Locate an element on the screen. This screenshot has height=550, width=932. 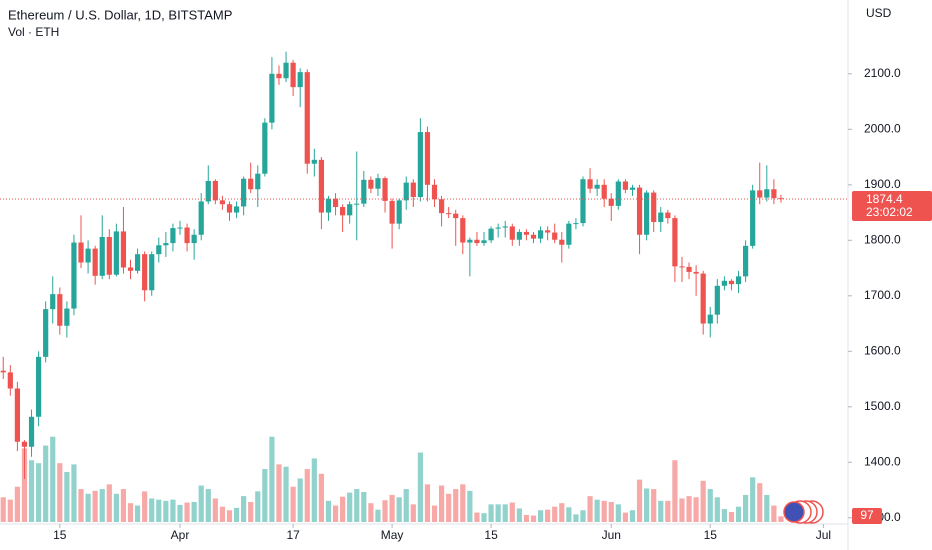
x-tick-label: 15 is located at coordinates (491, 535).